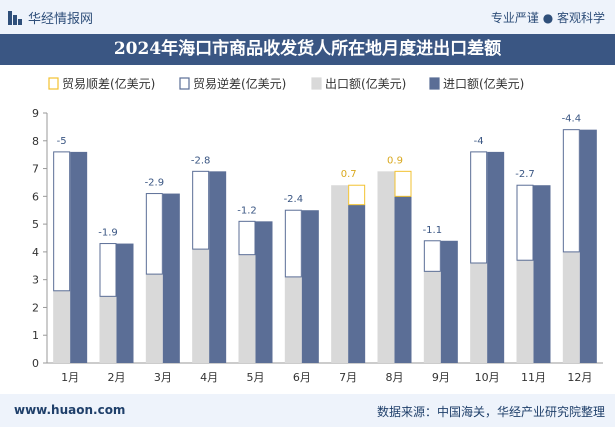 The height and width of the screenshot is (427, 615). I want to click on legend-surplus-label: 贸易顺差(亿美元), so click(108, 83).